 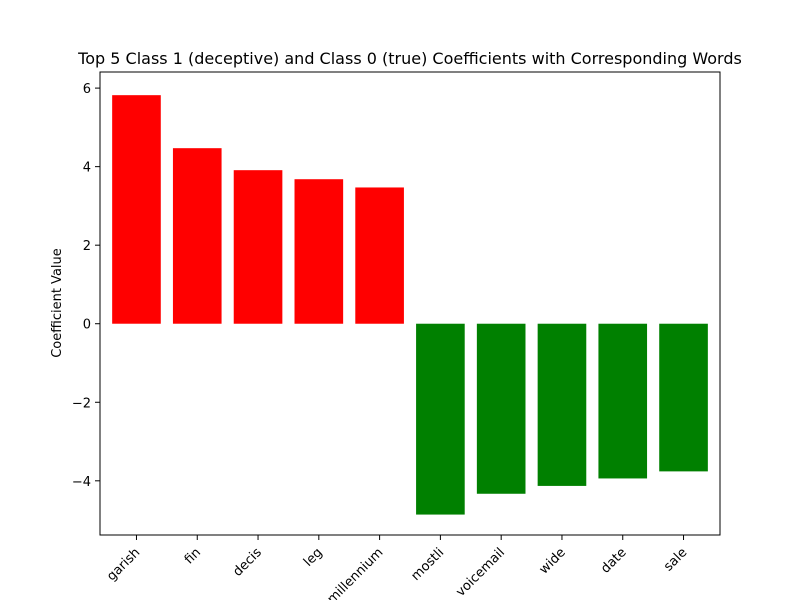 I want to click on bar-wide, so click(x=562, y=404).